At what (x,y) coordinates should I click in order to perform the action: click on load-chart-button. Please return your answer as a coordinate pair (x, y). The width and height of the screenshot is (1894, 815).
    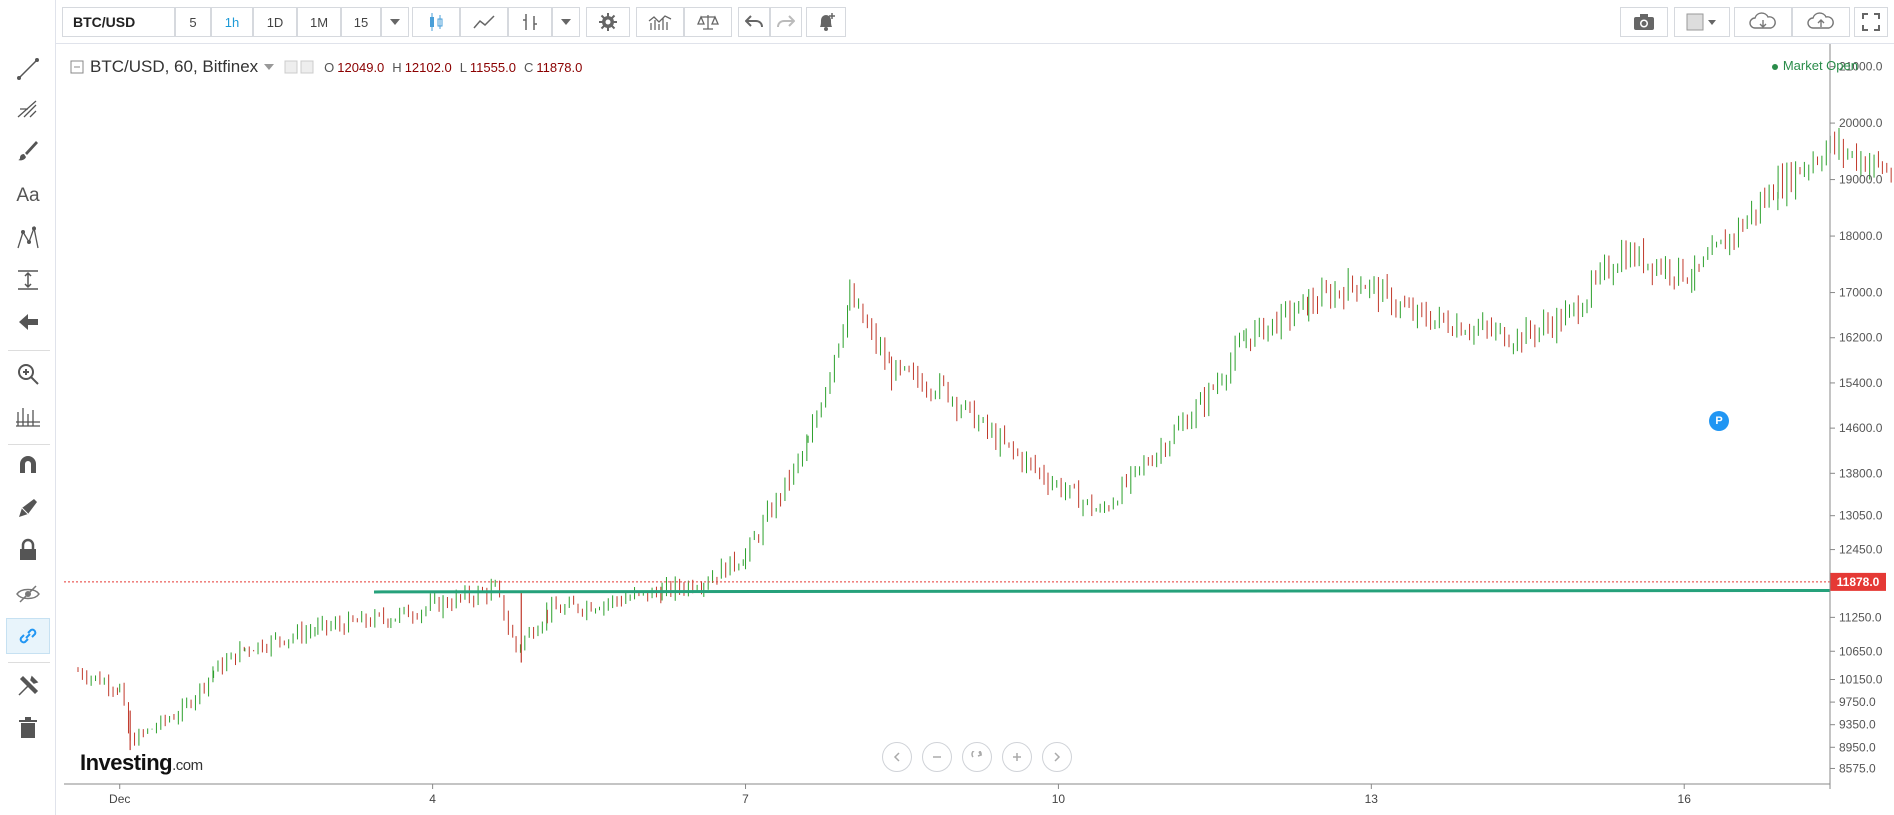
    Looking at the image, I should click on (1763, 22).